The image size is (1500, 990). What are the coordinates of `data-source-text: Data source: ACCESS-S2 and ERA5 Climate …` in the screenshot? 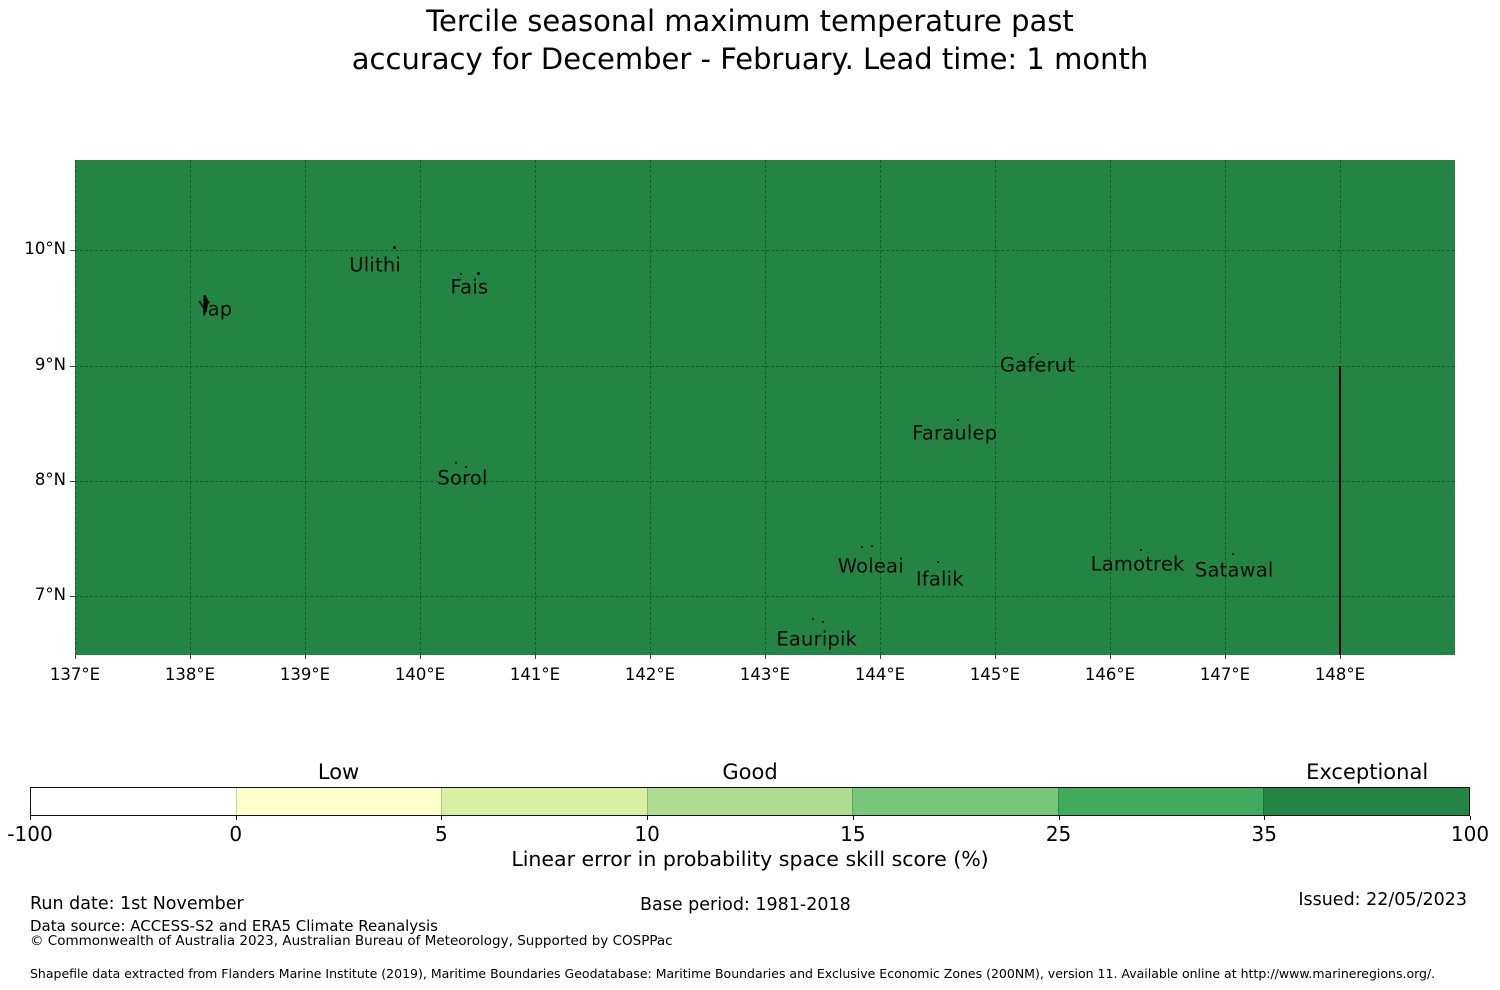 It's located at (234, 926).